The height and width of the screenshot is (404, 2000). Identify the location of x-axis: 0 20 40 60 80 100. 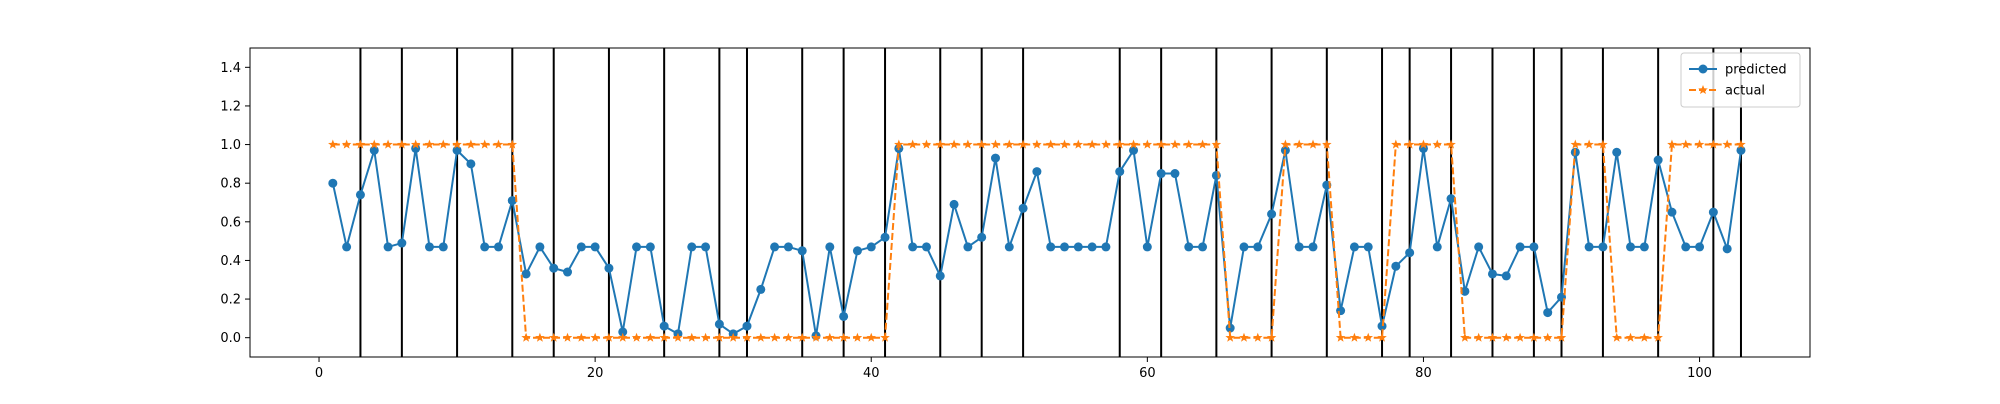
(1013, 369).